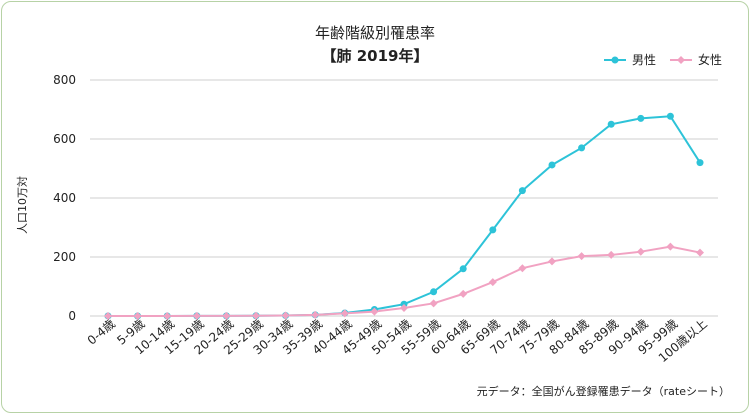 The image size is (750, 414). What do you see at coordinates (603, 391) in the screenshot?
I see `source-note: 元データ：全国がん登録罹患データ（rateシート）` at bounding box center [603, 391].